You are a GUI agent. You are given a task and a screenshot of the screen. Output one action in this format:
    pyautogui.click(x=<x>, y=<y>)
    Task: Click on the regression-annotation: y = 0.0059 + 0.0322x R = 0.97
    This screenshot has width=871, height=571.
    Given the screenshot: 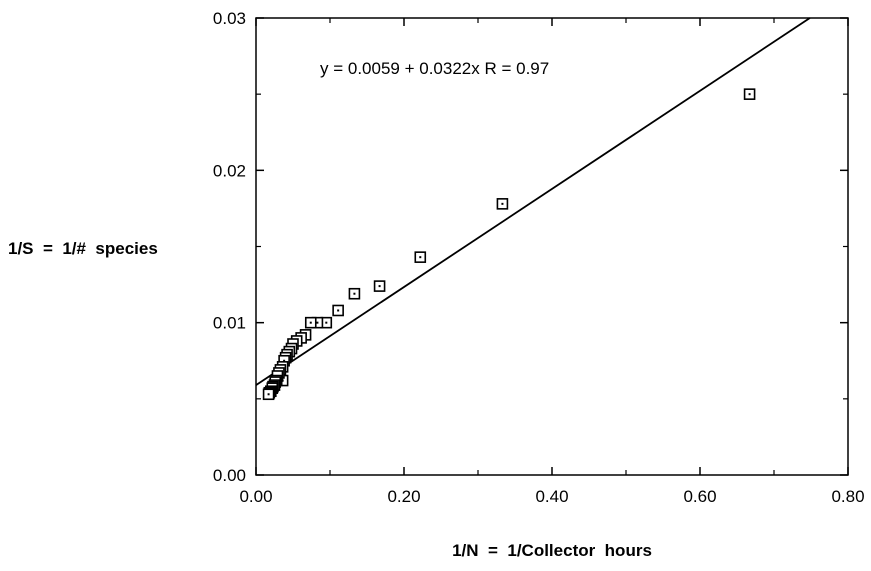 What is the action you would take?
    pyautogui.click(x=434, y=68)
    